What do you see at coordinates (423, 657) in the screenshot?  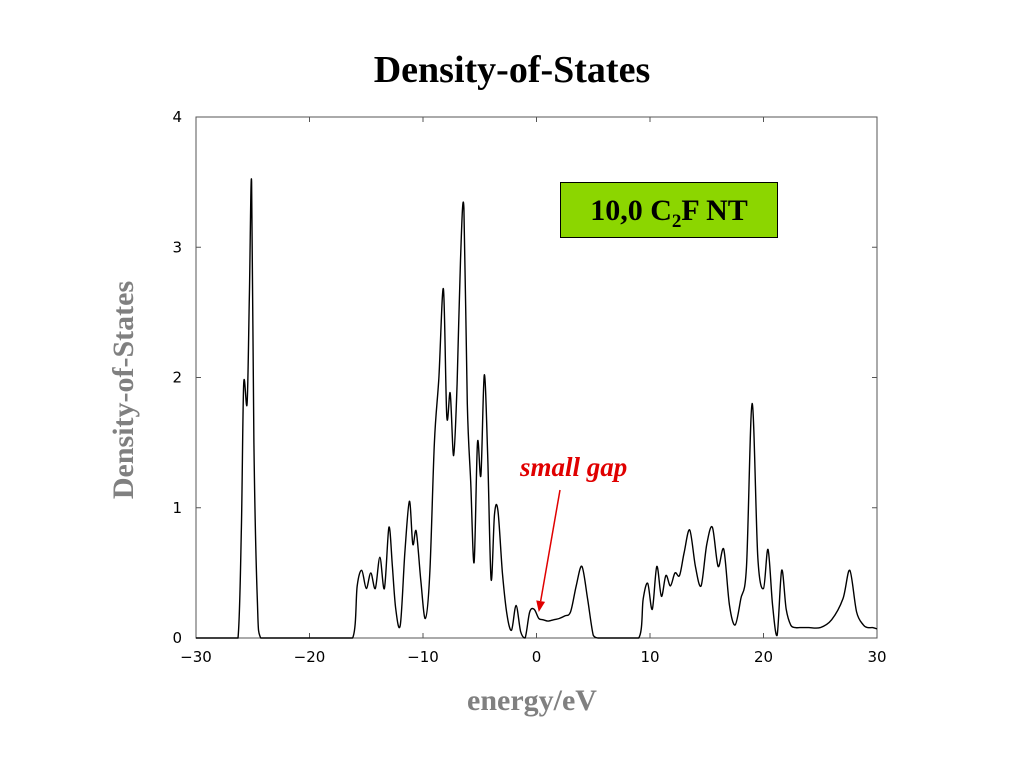 I see `x-tick-label: −10` at bounding box center [423, 657].